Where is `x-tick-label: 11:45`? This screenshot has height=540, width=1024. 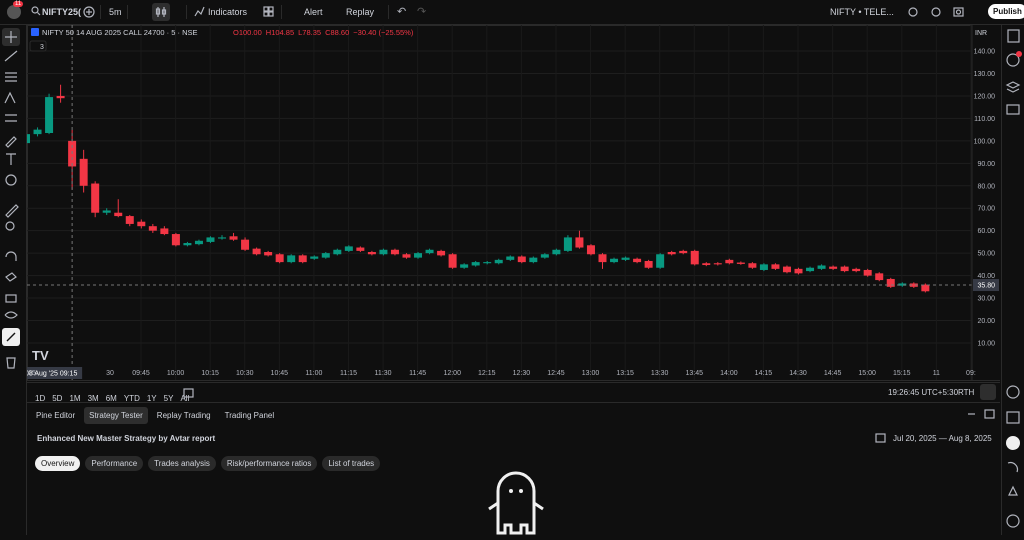 x-tick-label: 11:45 is located at coordinates (417, 373).